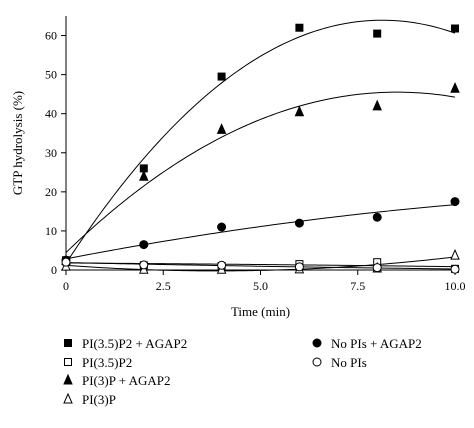 The image size is (474, 428). What do you see at coordinates (107, 362) in the screenshot?
I see `legend-label: PI(3.5)P2` at bounding box center [107, 362].